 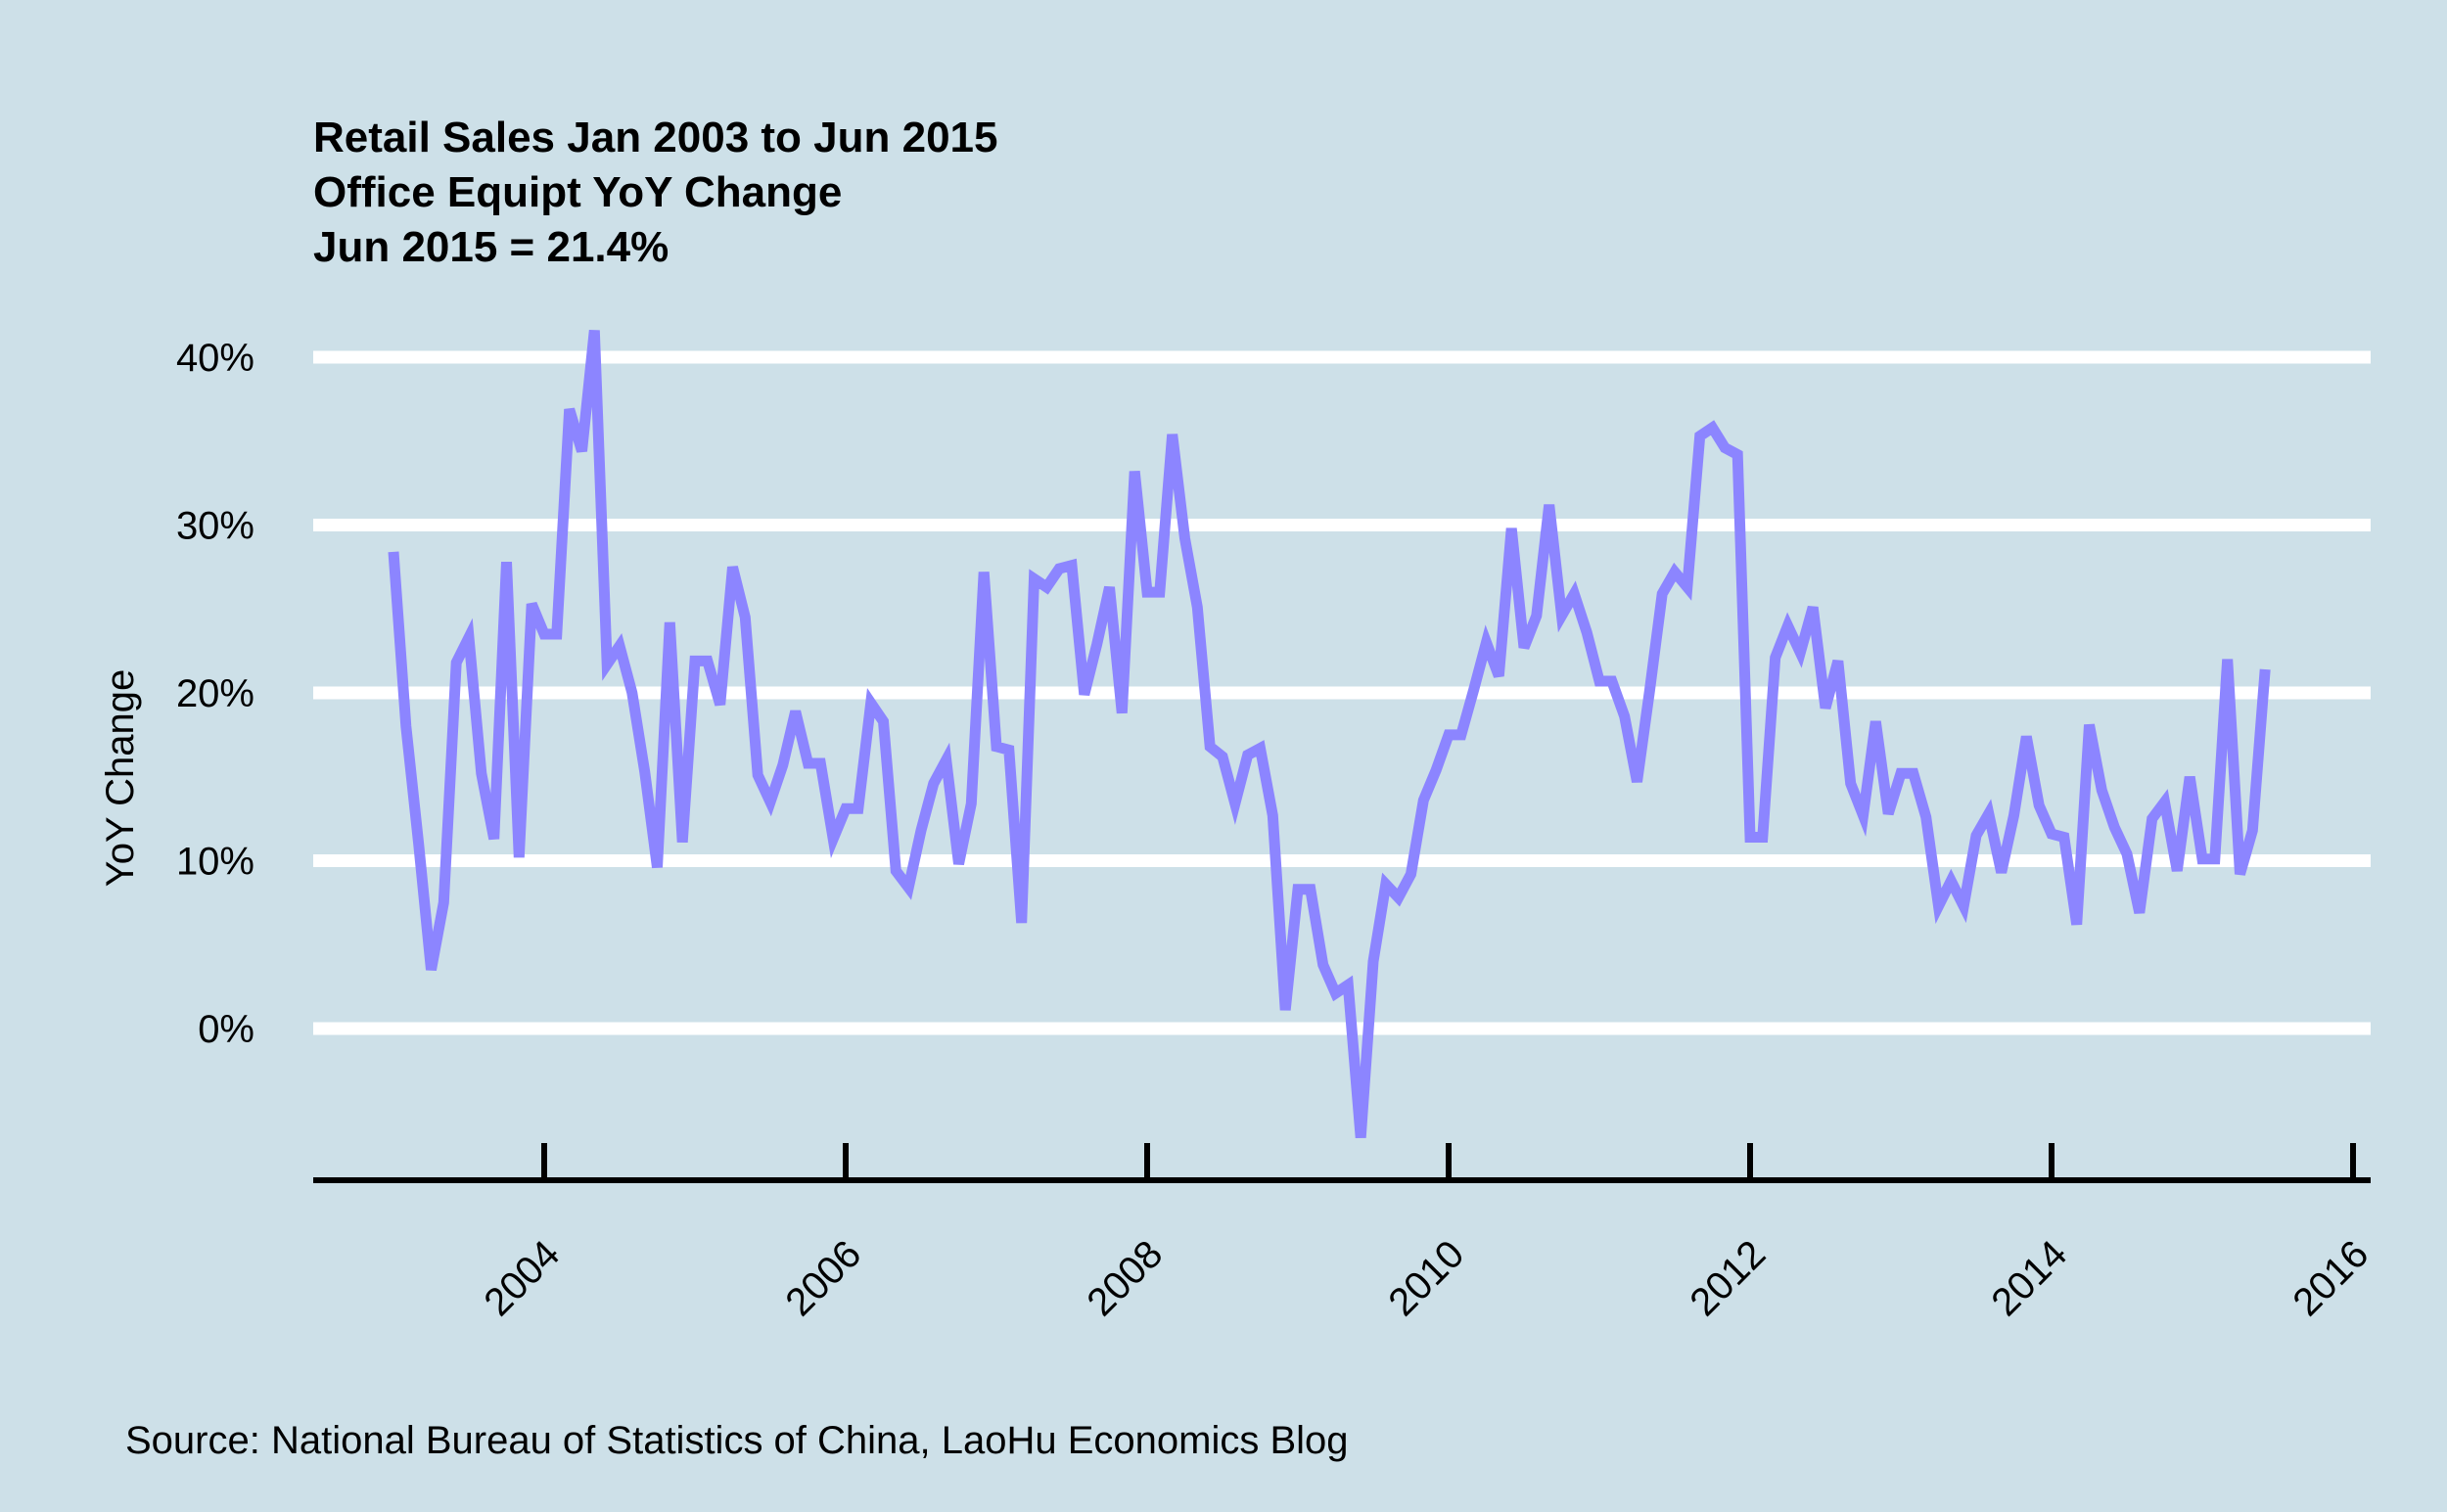 I want to click on y-tick-label: 30%, so click(x=215, y=526).